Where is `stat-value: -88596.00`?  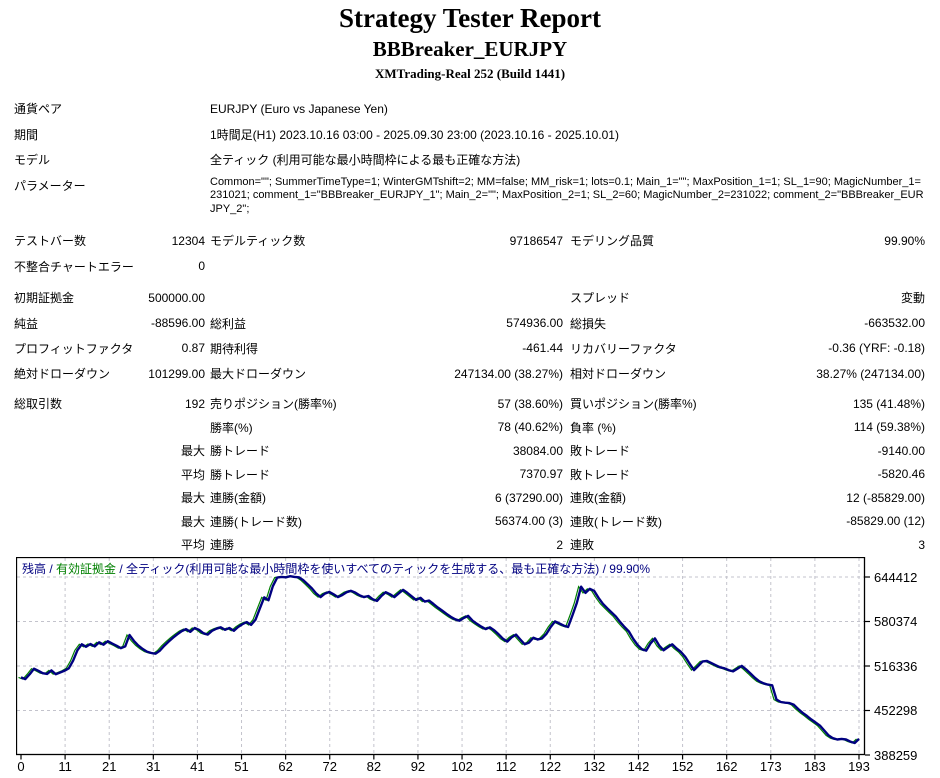
stat-value: -88596.00 is located at coordinates (177, 323).